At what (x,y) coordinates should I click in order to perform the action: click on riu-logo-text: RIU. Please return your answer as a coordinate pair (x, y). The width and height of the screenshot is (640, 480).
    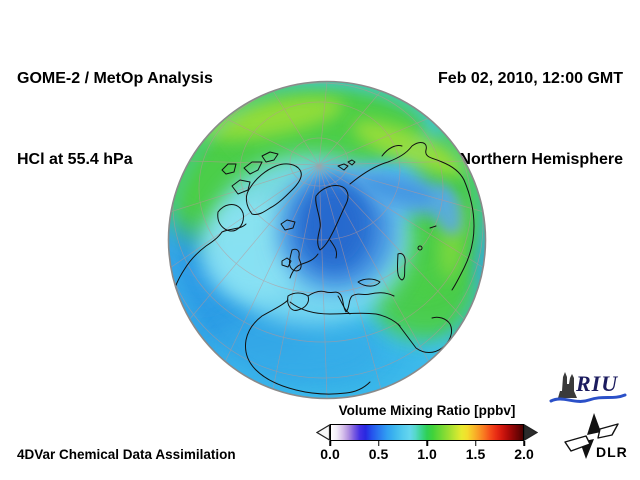
    Looking at the image, I should click on (597, 383).